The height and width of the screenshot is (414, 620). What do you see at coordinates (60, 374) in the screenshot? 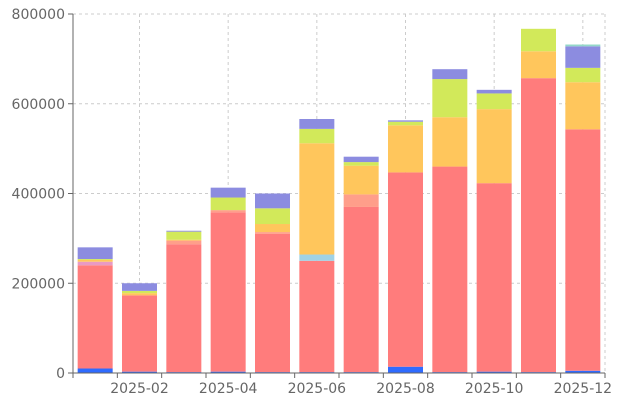
I see `y-tick-label: 0` at bounding box center [60, 374].